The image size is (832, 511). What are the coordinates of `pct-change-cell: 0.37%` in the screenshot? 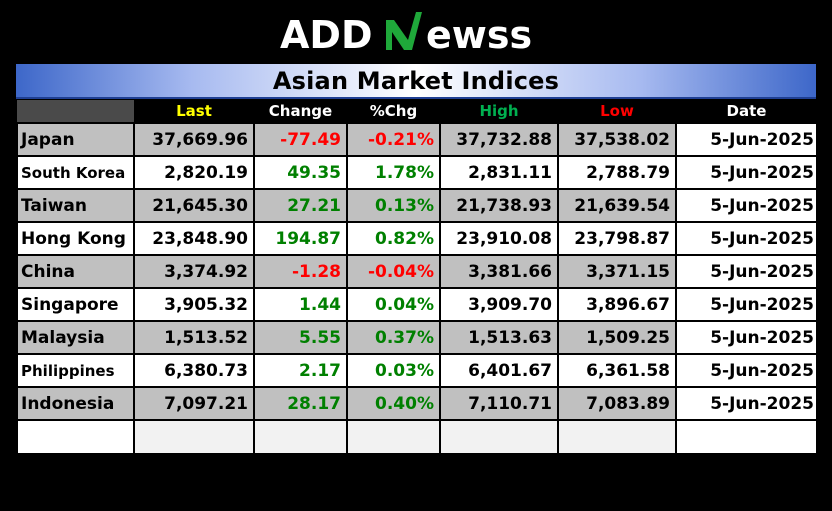 It's located at (393, 337).